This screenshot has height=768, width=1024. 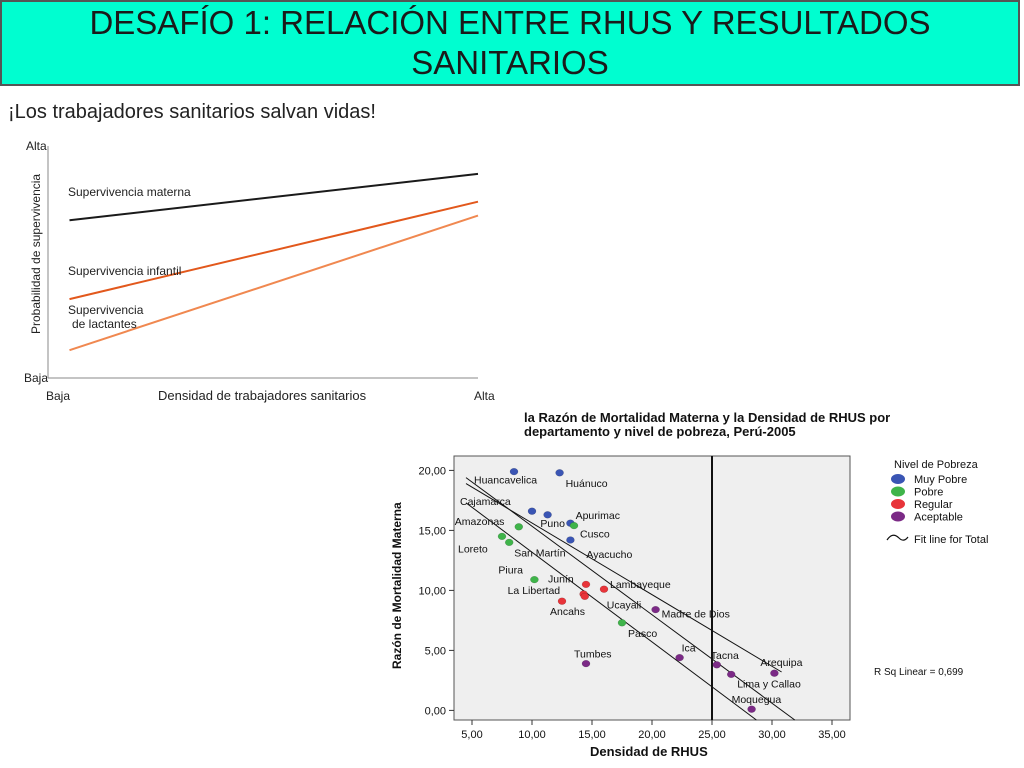 I want to click on point-ucayali, so click(x=585, y=596).